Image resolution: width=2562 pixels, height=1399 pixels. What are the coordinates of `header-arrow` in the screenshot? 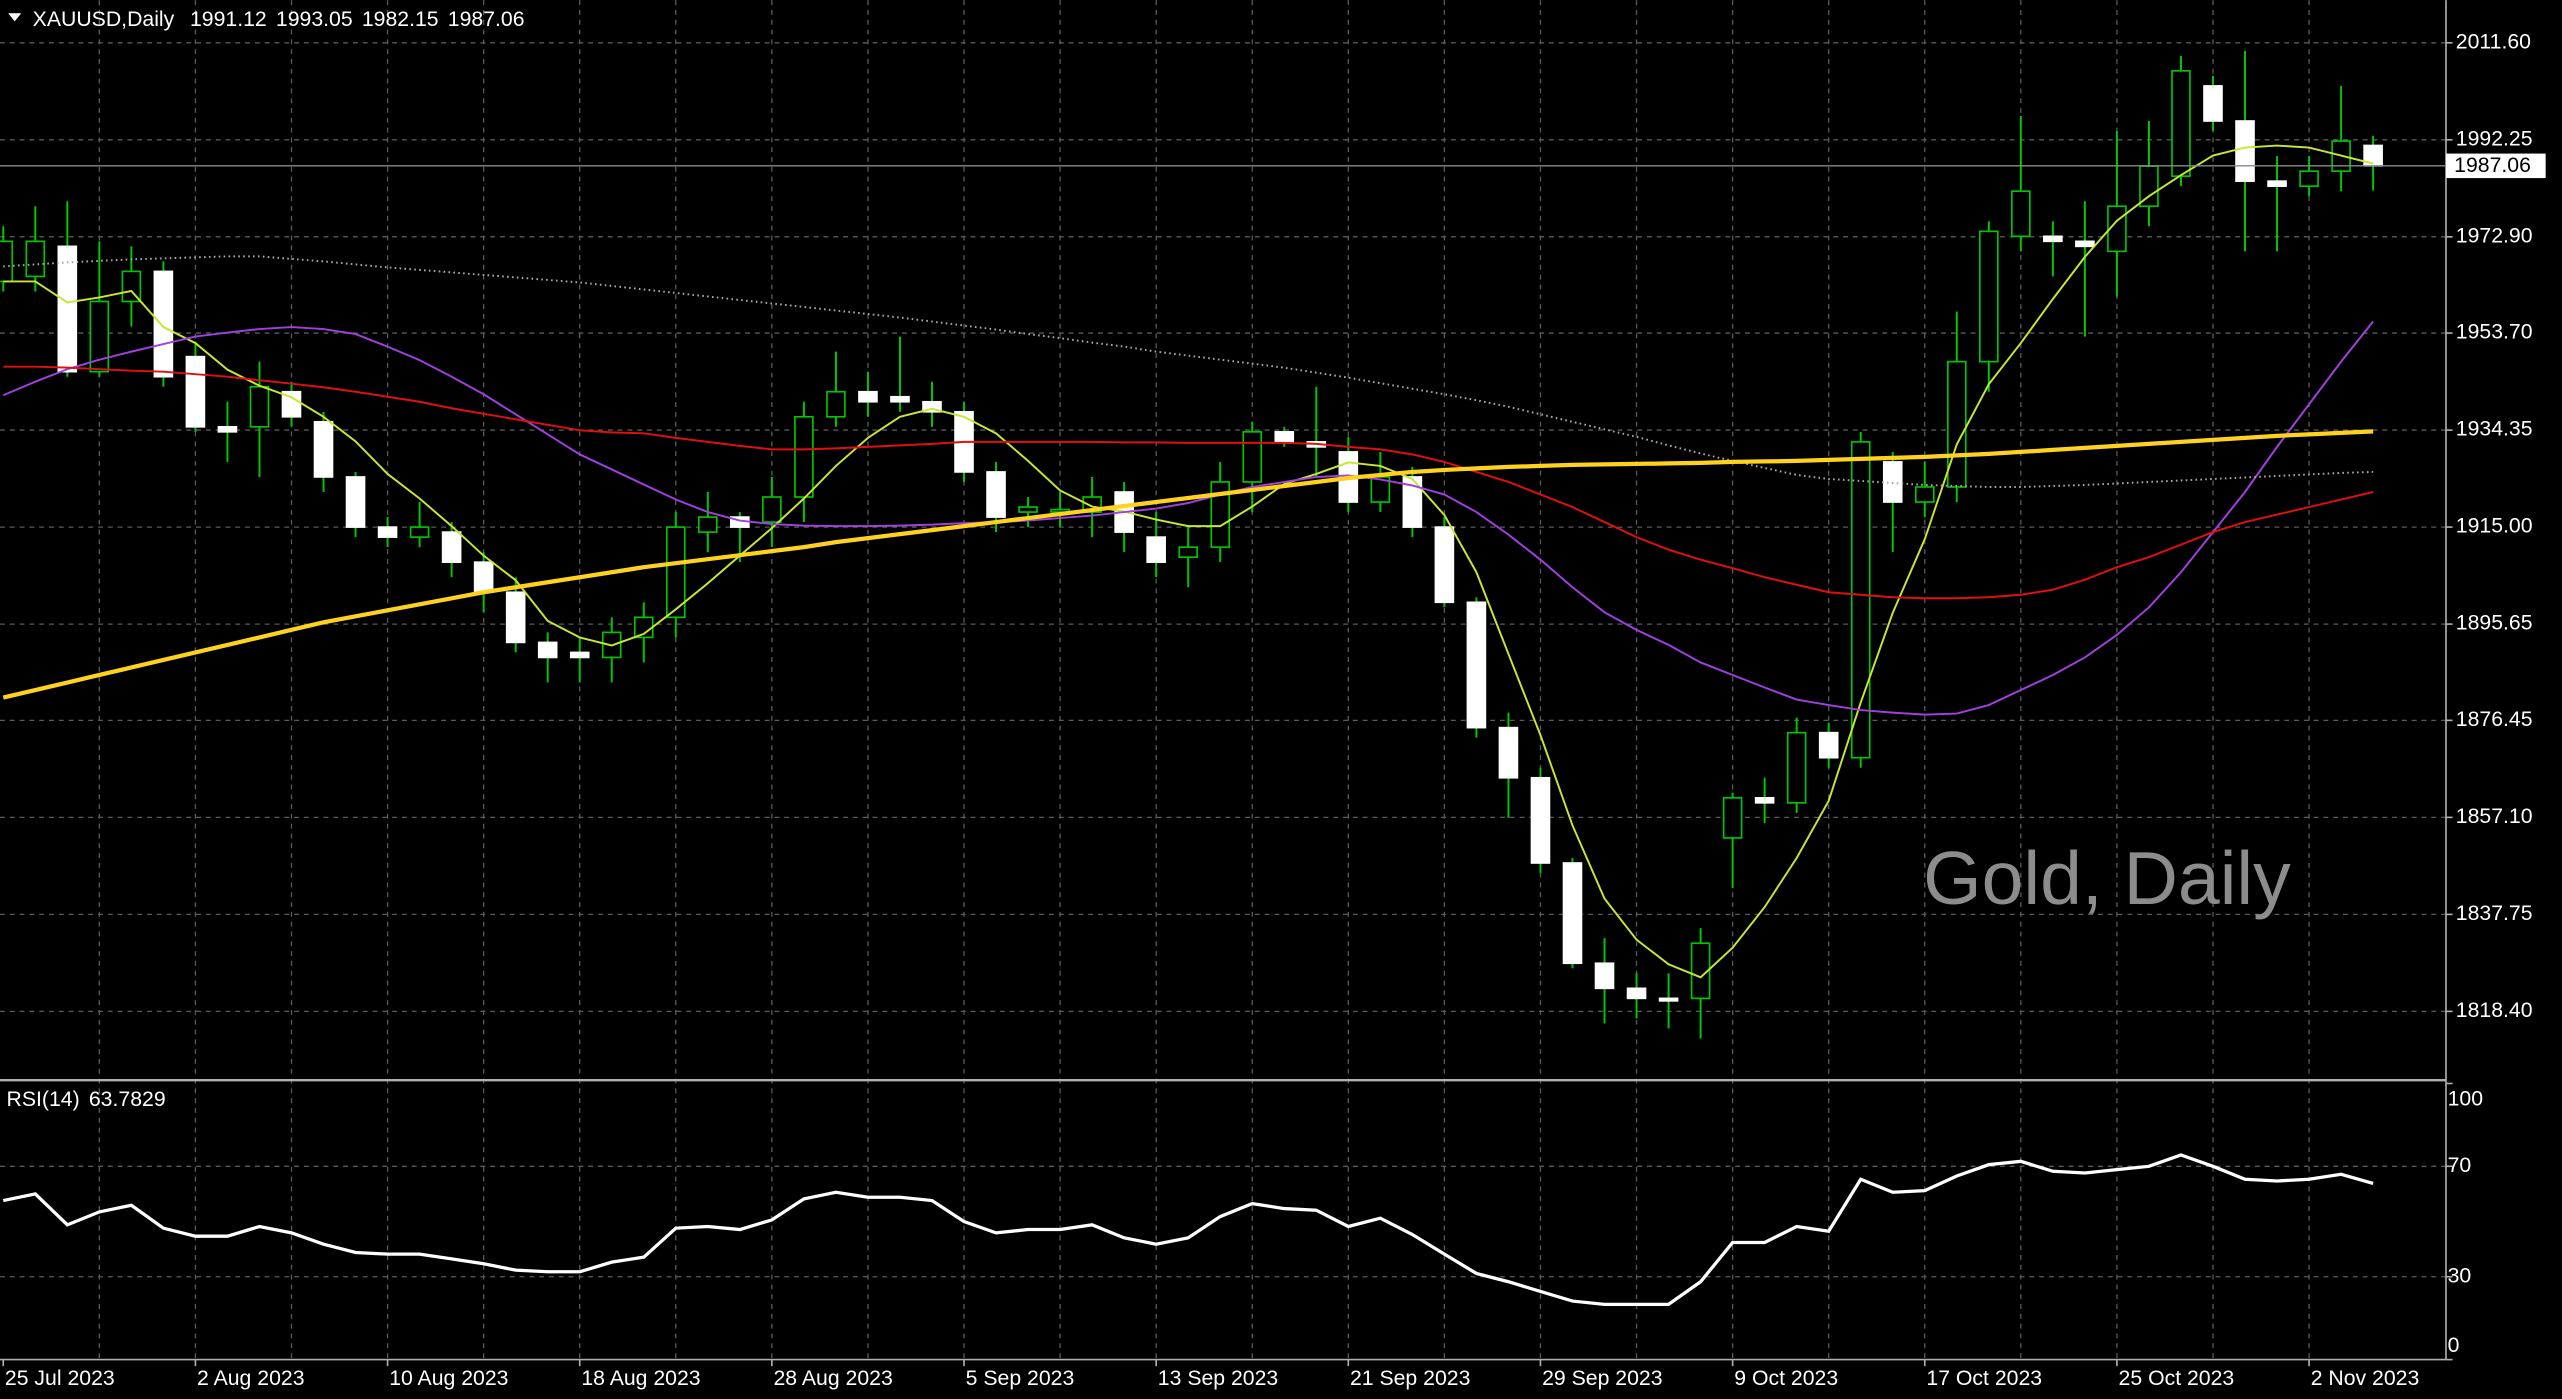 It's located at (15, 17).